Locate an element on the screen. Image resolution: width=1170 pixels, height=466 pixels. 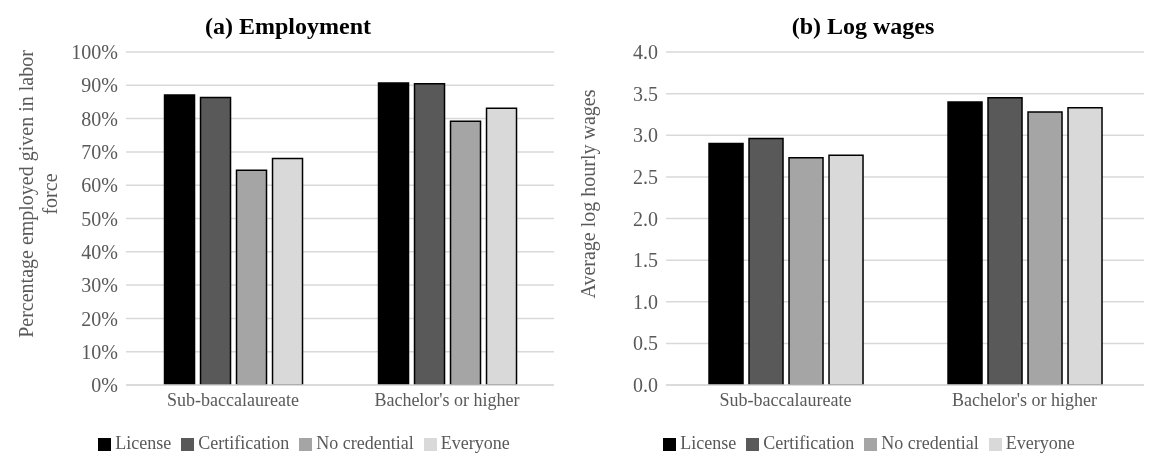
y-tick-label: 0% is located at coordinates (104, 385).